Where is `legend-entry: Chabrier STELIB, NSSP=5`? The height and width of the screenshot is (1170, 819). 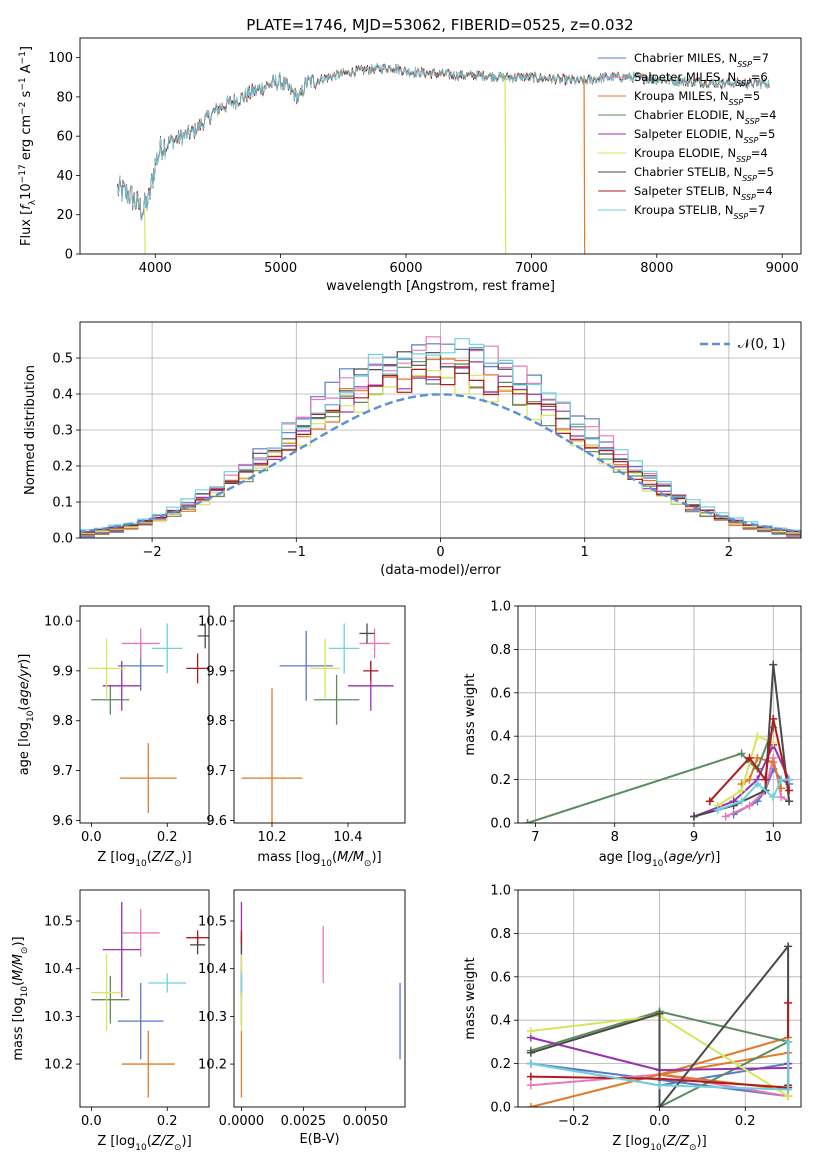
legend-entry: Chabrier STELIB, NSSP=5 is located at coordinates (704, 174).